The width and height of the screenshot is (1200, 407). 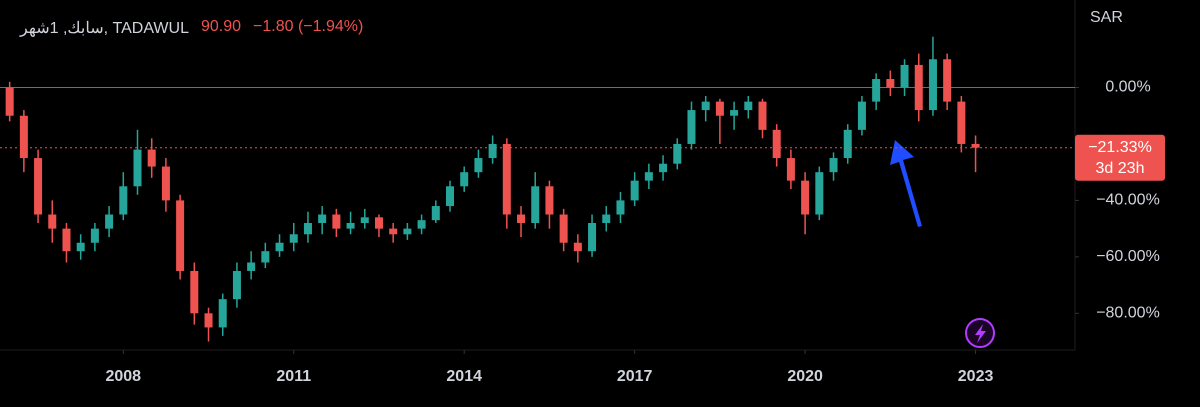 What do you see at coordinates (1120, 168) in the screenshot?
I see `countdown: 3d 23h` at bounding box center [1120, 168].